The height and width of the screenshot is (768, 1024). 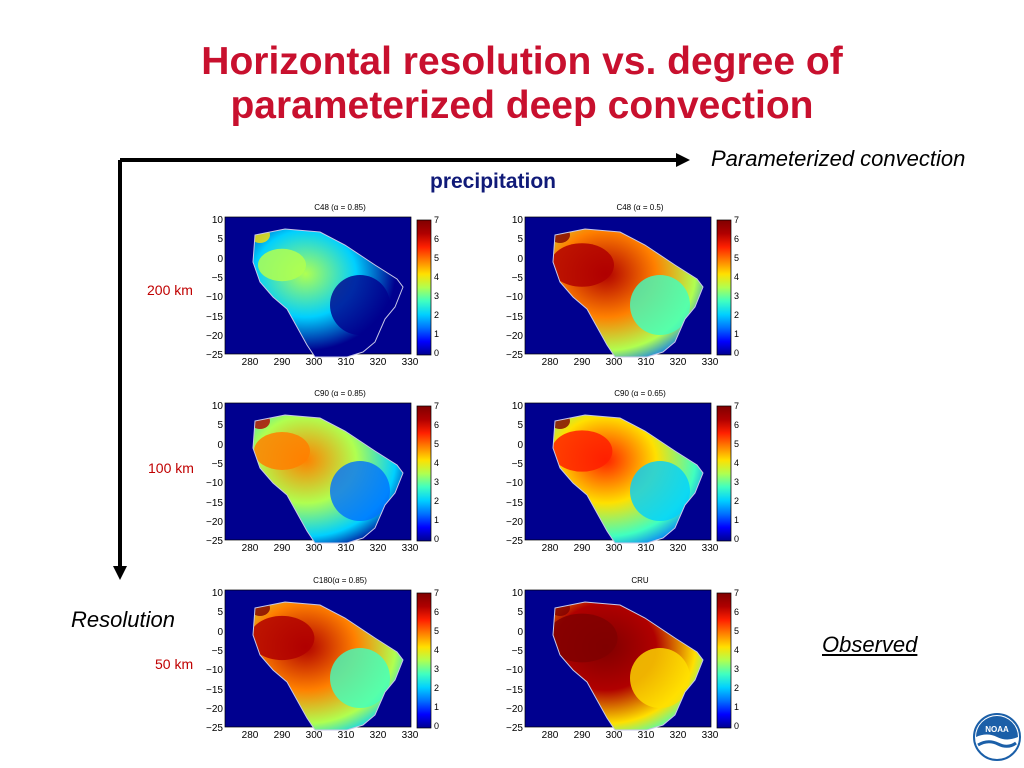 What do you see at coordinates (522, 61) in the screenshot?
I see `title-line-1: Horizontal resolution vs. degree of` at bounding box center [522, 61].